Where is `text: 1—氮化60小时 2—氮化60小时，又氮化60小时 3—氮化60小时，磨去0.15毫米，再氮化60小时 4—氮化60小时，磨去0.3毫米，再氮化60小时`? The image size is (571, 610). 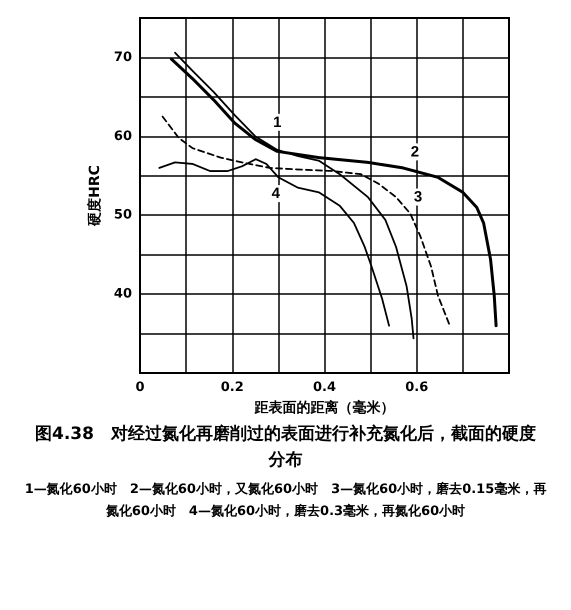
text: 1—氮化60小时 2—氮化60小时，又氮化60小时 3—氮化60小时，磨去0.15毫米，再氮化60小时 4—氮化60小时，磨去0.3毫米，再氮化60小时 is located at coordinates (286, 501).